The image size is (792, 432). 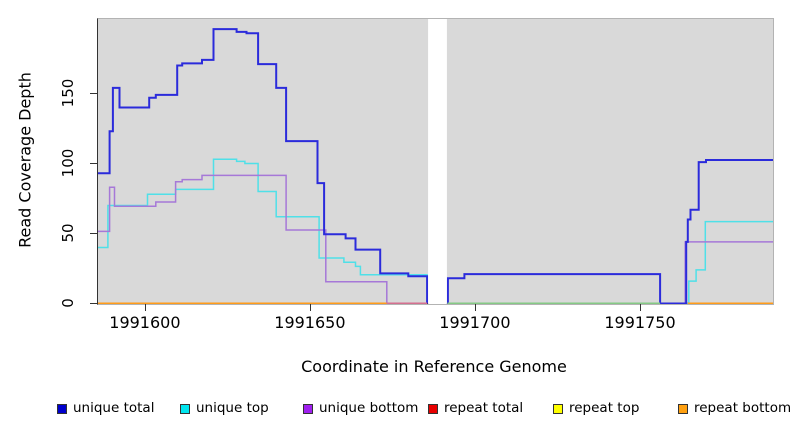 I want to click on missing-data-band, so click(x=437, y=161).